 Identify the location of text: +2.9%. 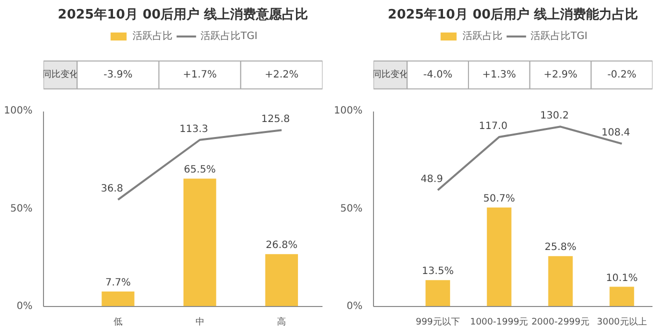
(561, 74).